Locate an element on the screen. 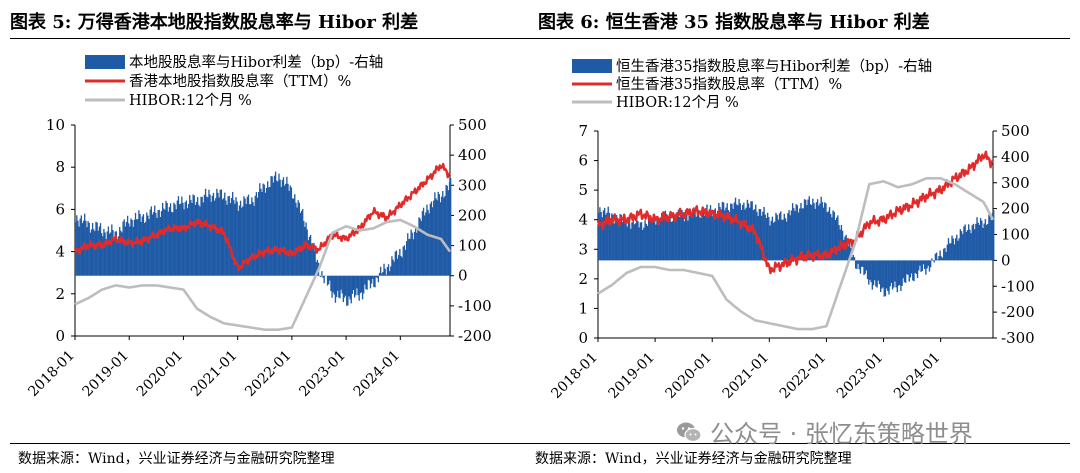  right-tick-label: -100 is located at coordinates (475, 306).